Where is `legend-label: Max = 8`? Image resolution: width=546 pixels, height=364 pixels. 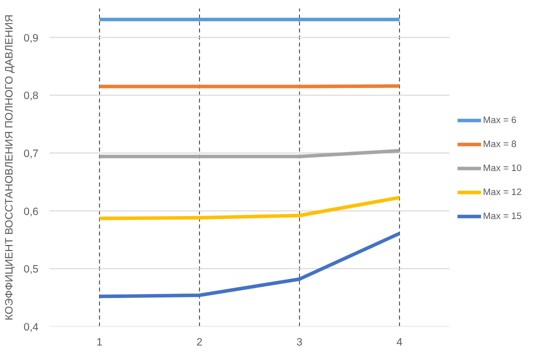 legend-label: Max = 8 is located at coordinates (499, 144).